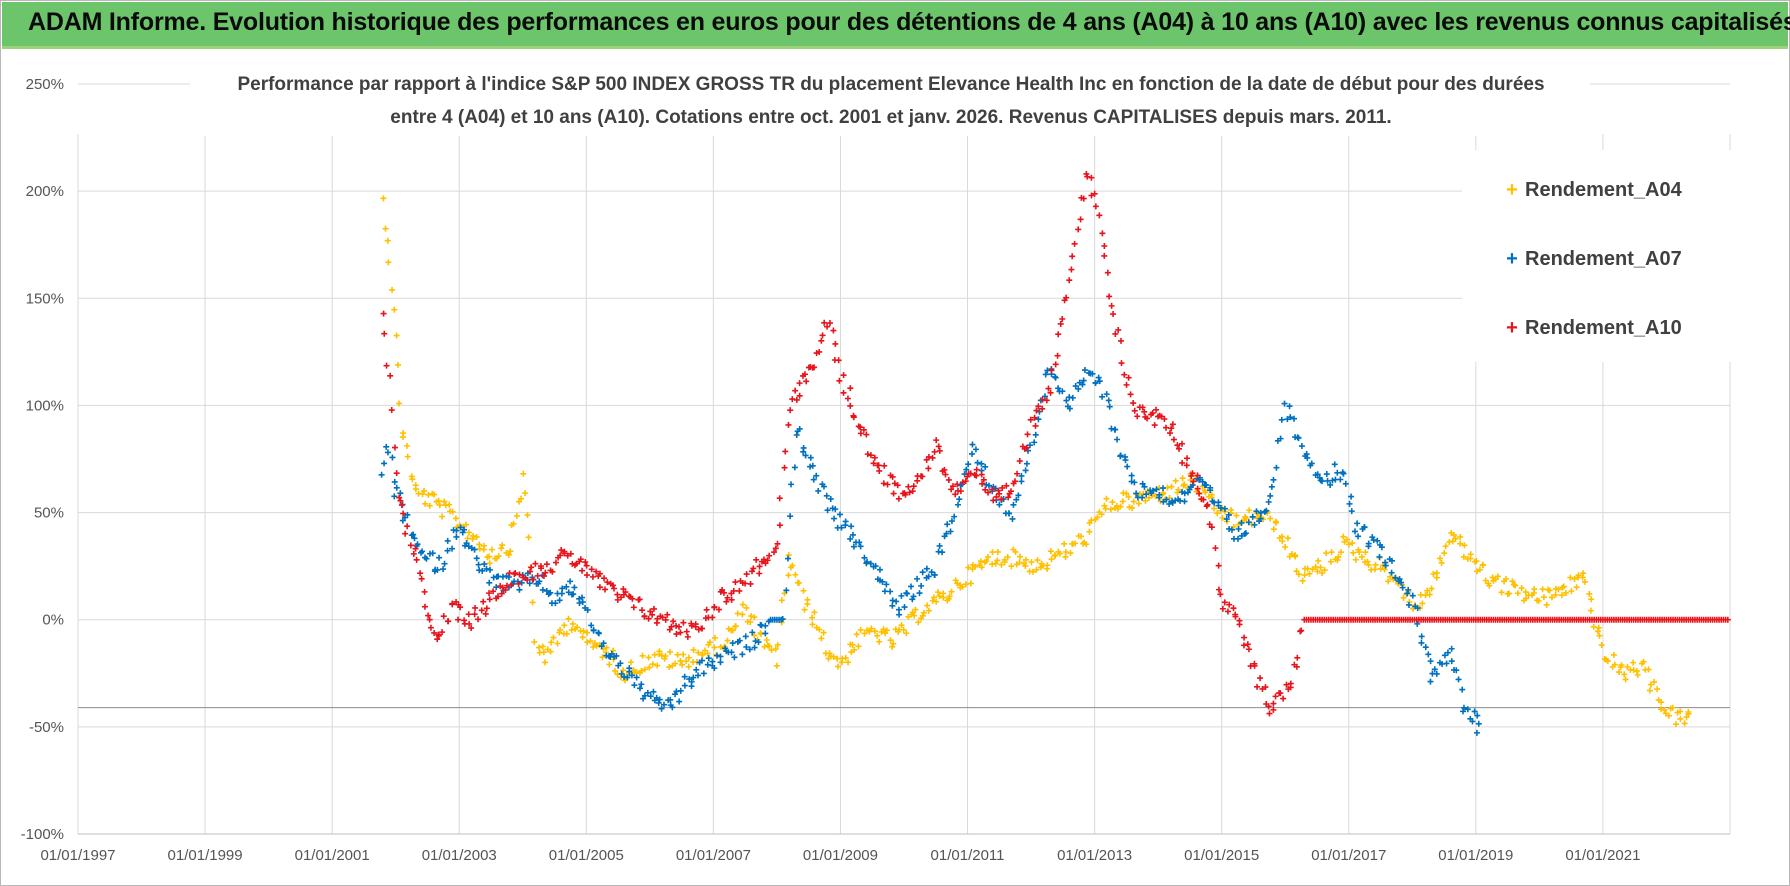 The width and height of the screenshot is (1790, 886). Describe the element at coordinates (1603, 259) in the screenshot. I see `legend-label-a07: Rendement_A07` at that location.